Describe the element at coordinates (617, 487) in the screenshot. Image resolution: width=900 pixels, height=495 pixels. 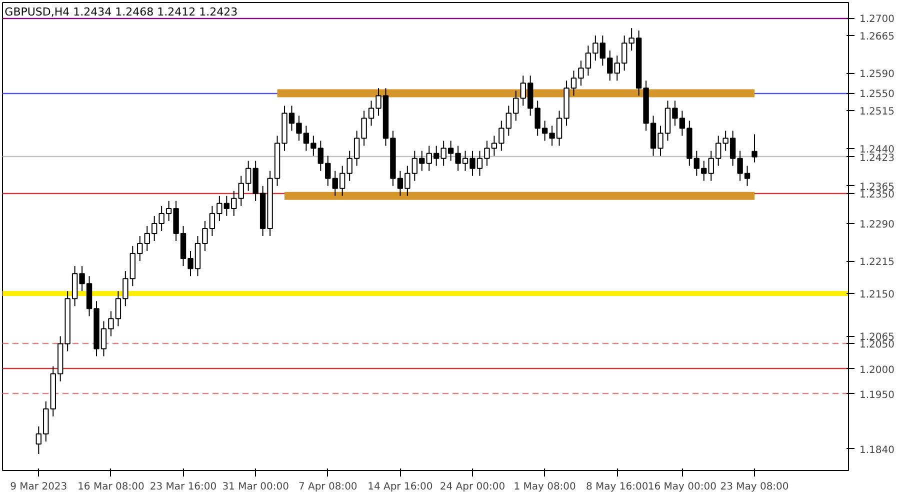
I see `x-tick-label: 8 May 16:00` at that location.